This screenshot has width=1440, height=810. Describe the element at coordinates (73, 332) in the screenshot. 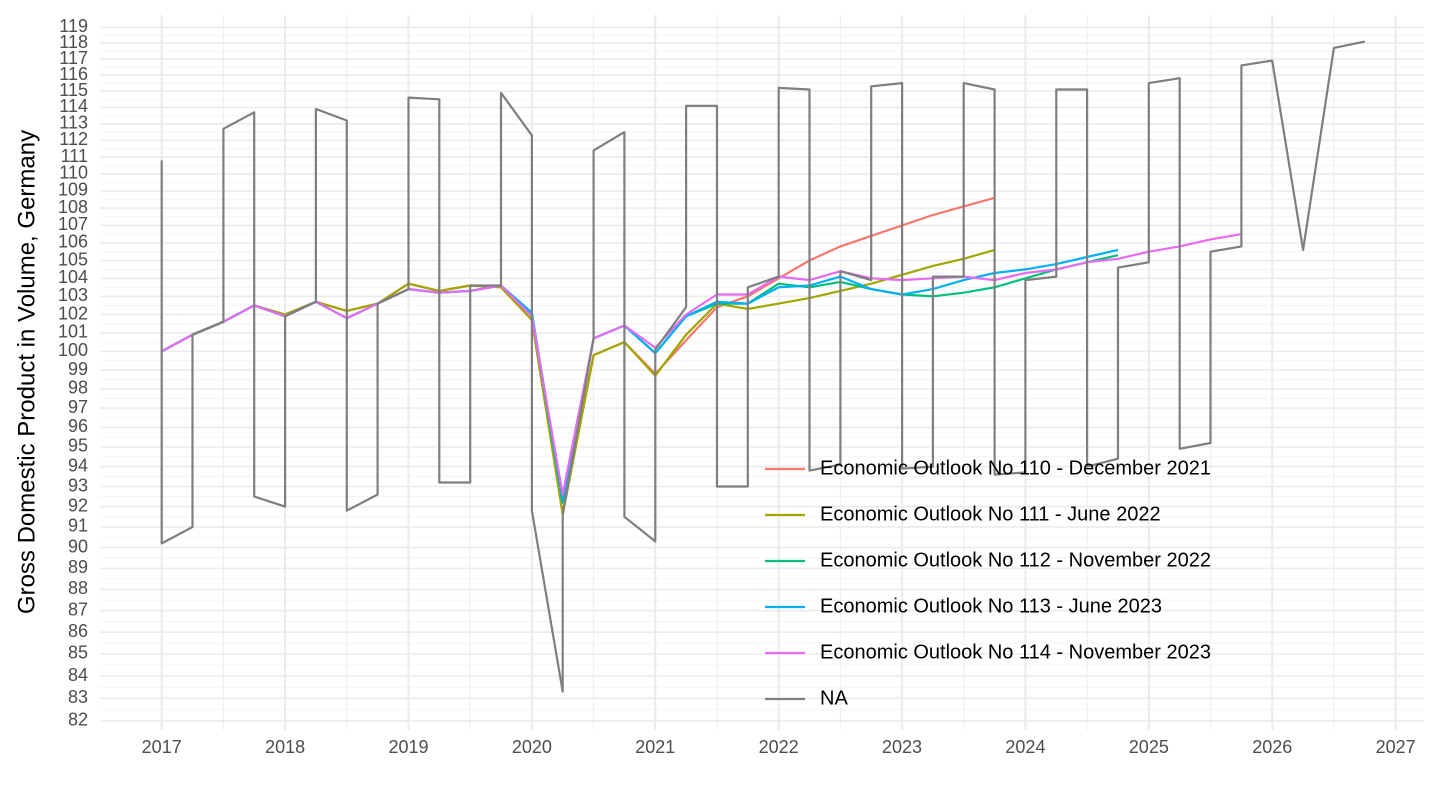

I see `y-tick-label: 101` at that location.